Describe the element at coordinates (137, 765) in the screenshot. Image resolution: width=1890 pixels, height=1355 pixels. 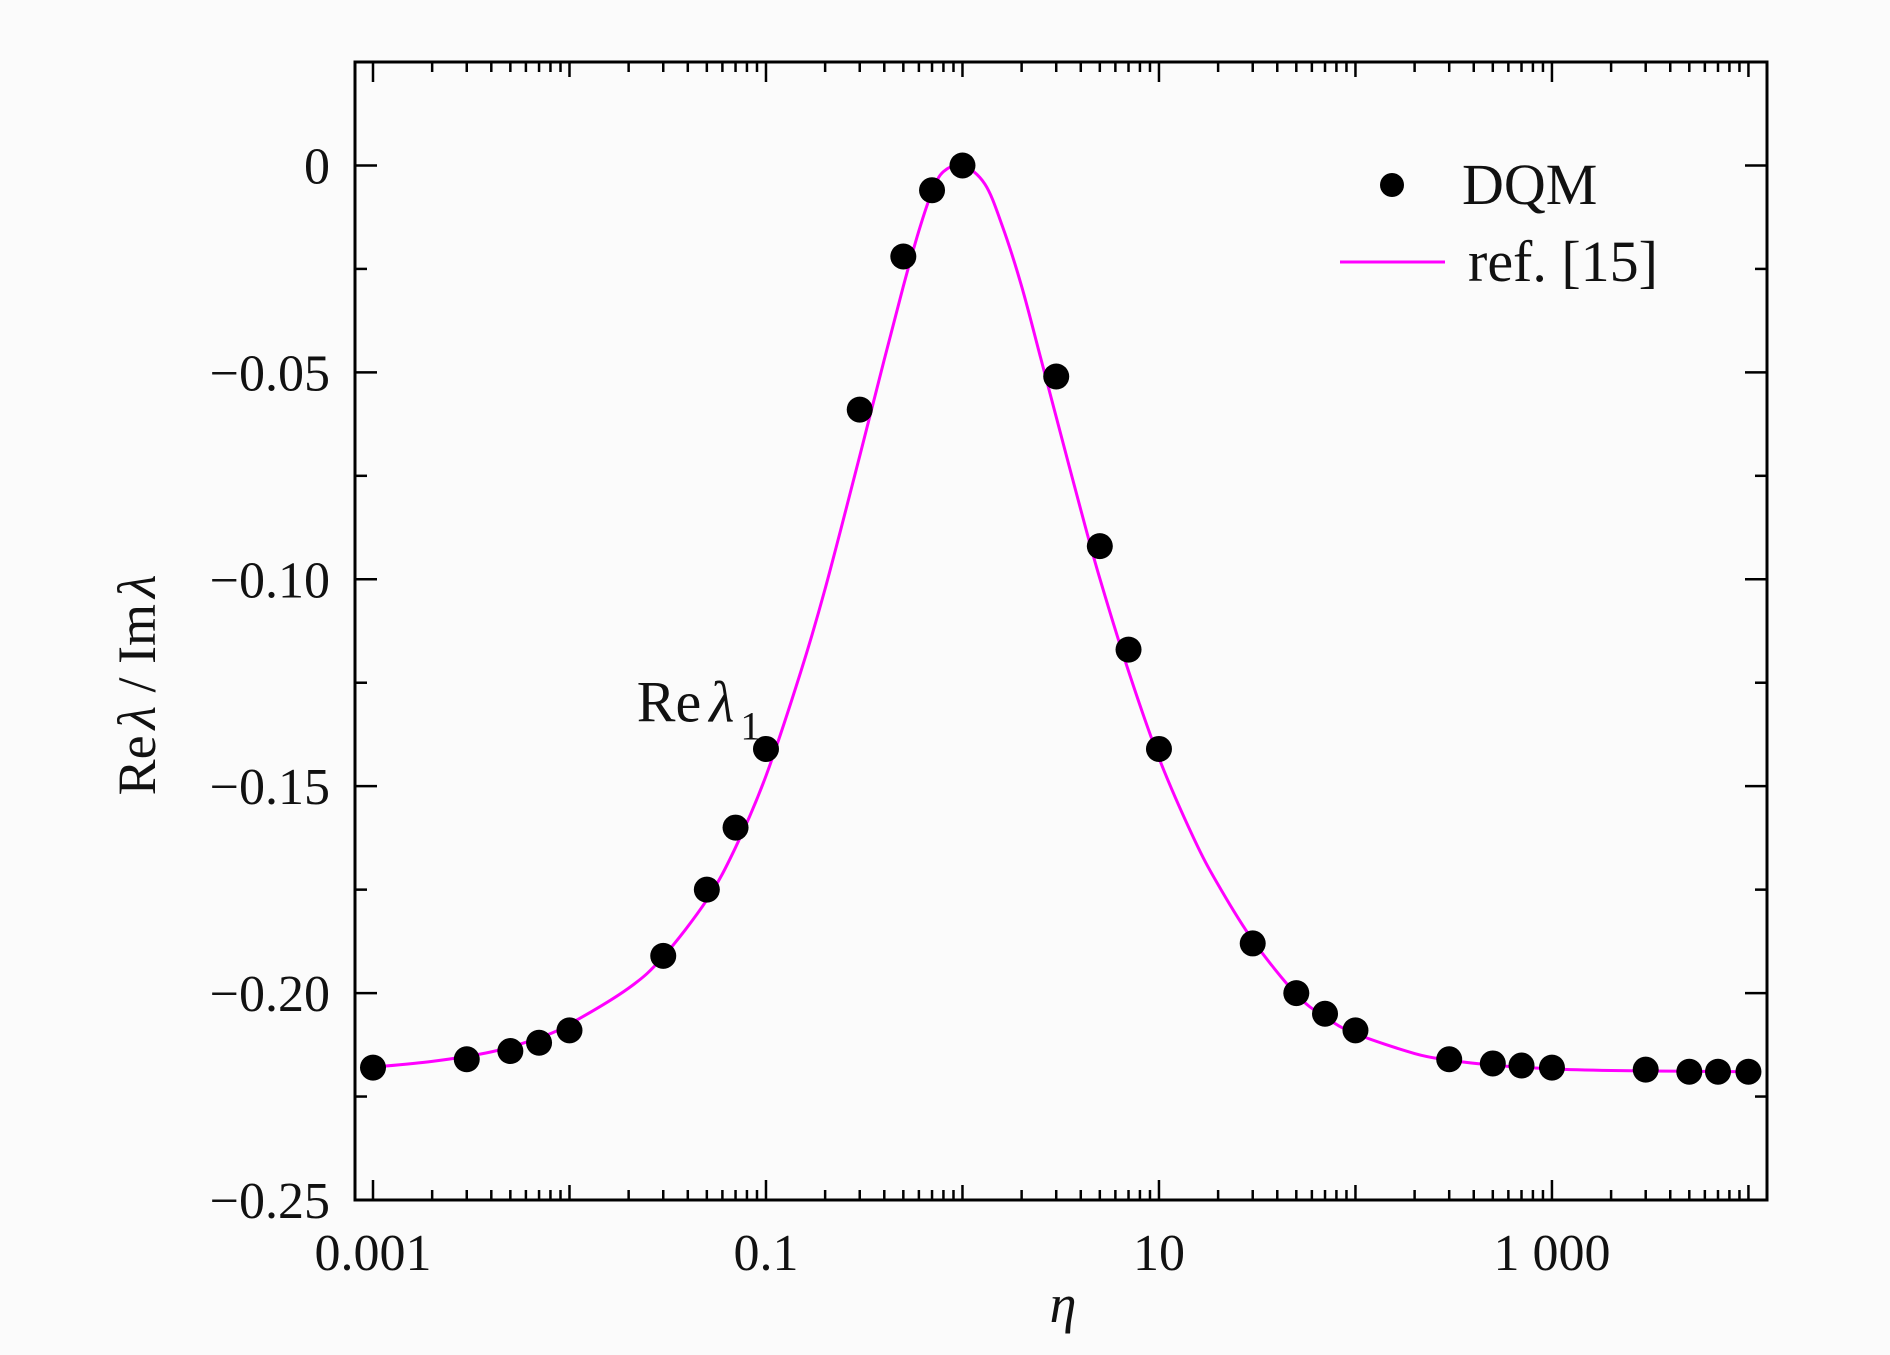
I see `y-axis-title-prefix: Re` at that location.